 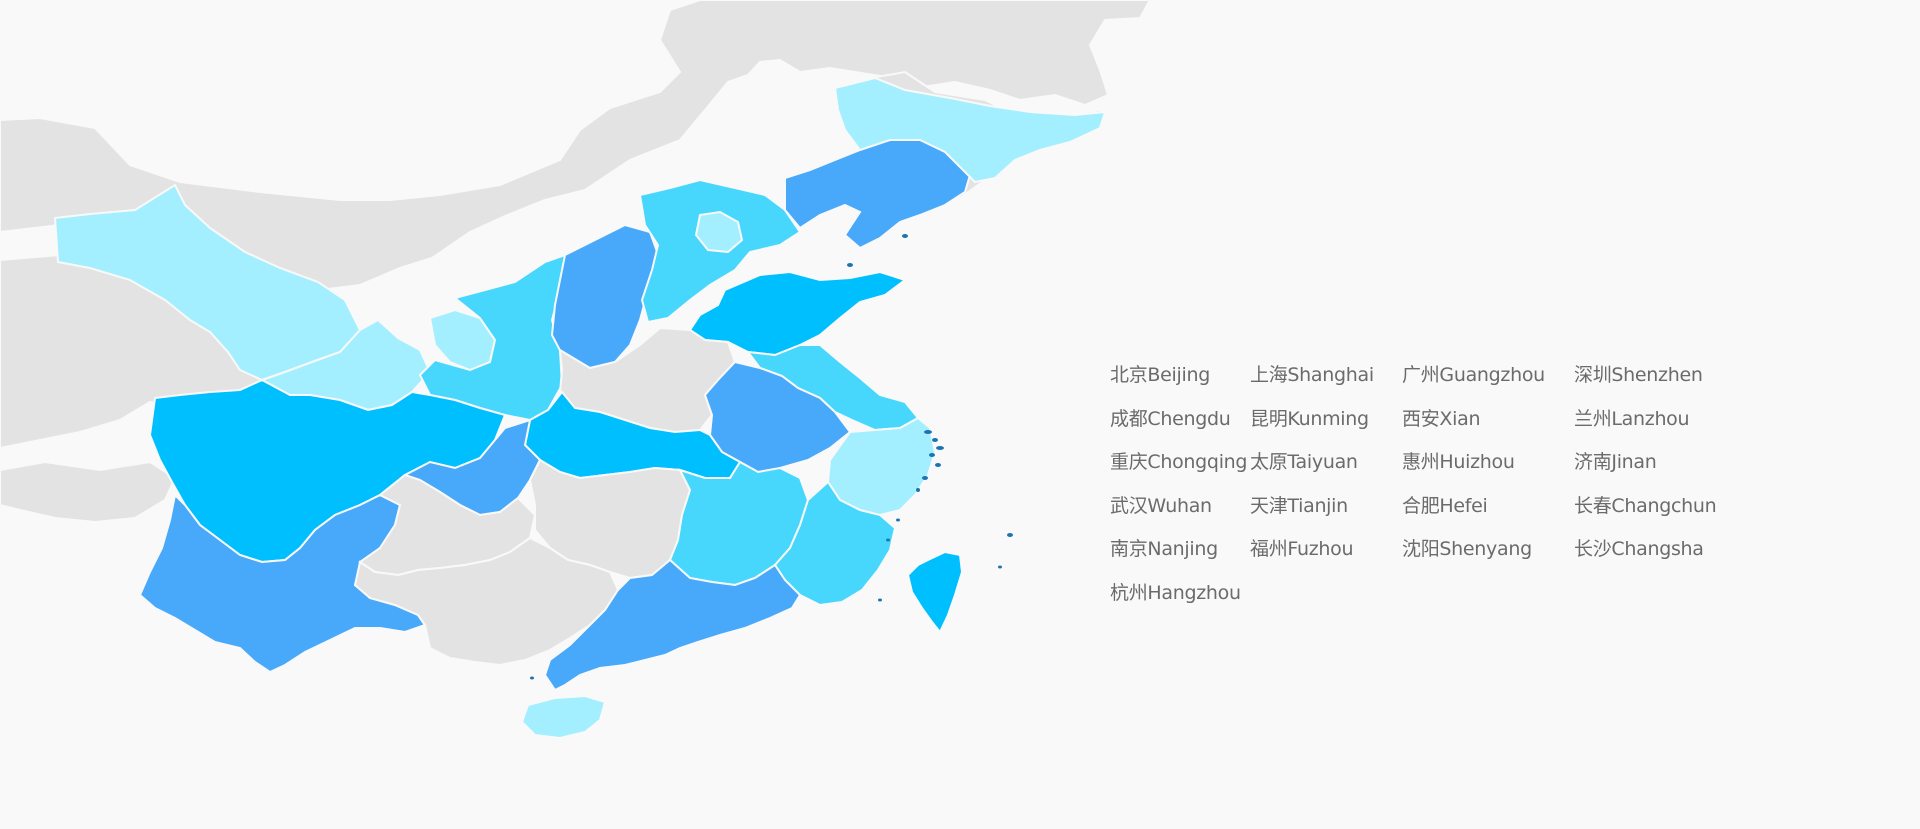 I want to click on city-label: 福州Fuzhou, so click(x=1302, y=549).